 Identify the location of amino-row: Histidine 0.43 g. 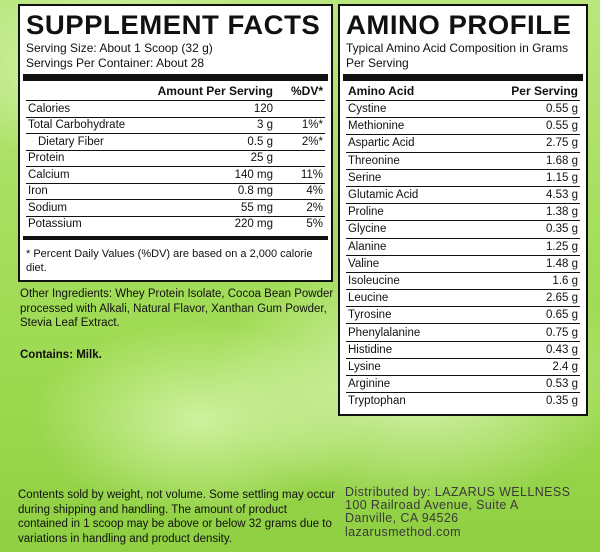
(463, 349).